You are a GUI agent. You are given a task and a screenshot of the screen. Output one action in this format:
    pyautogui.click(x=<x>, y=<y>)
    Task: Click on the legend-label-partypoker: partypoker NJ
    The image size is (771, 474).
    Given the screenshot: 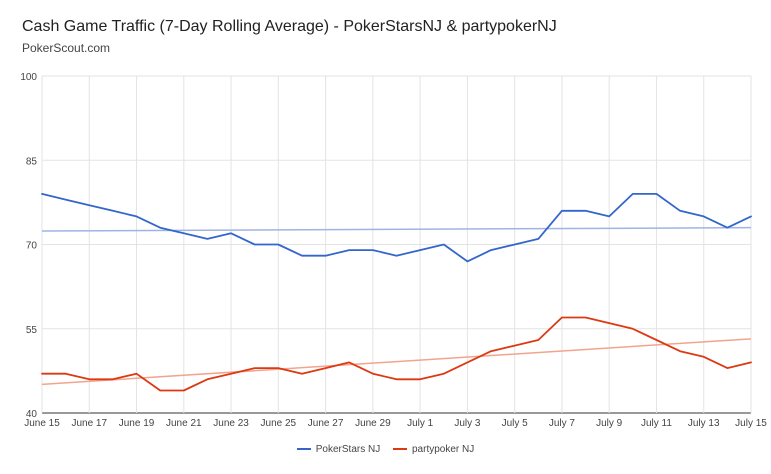 What is the action you would take?
    pyautogui.click(x=443, y=449)
    